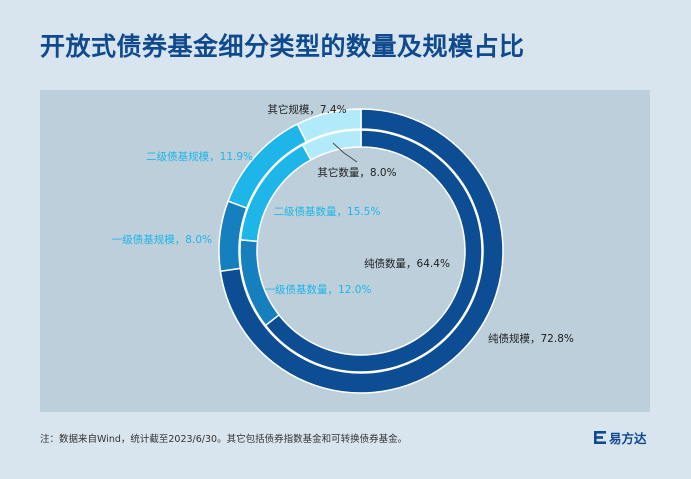  I want to click on chart-title: 开放式债券基金细分类型的数量及规模占比, so click(282, 46).